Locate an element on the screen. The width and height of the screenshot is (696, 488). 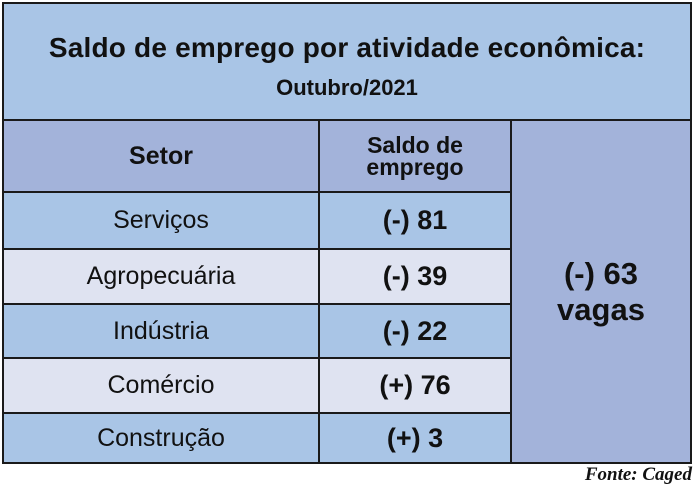
header-sector-label: Setor is located at coordinates (161, 155).